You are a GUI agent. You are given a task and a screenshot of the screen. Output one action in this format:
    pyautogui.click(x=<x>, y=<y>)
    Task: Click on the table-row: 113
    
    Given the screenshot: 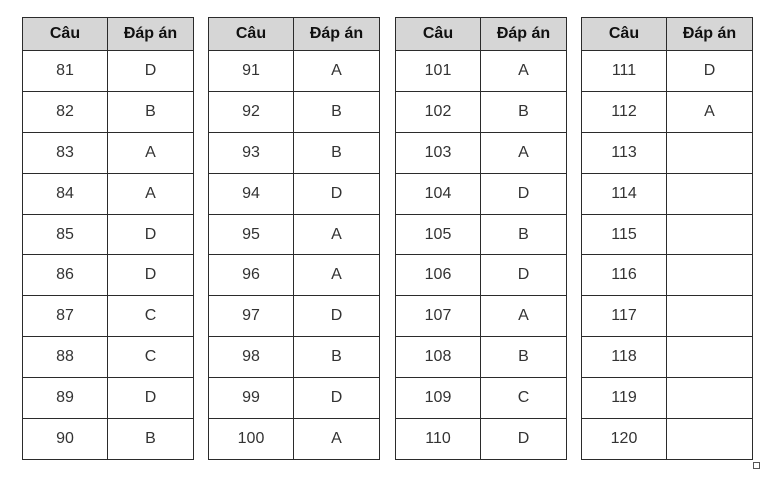 What is the action you would take?
    pyautogui.click(x=667, y=152)
    